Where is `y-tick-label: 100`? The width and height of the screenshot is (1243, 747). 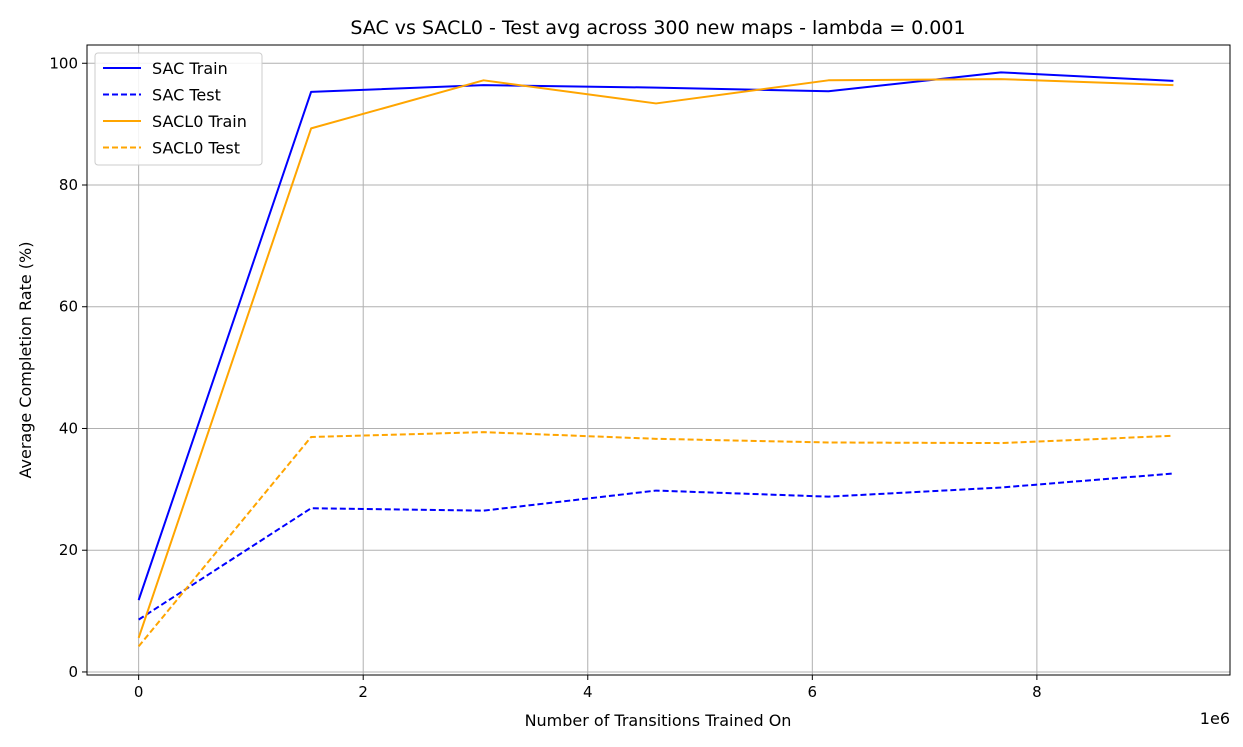
y-tick-label: 100 is located at coordinates (63, 63).